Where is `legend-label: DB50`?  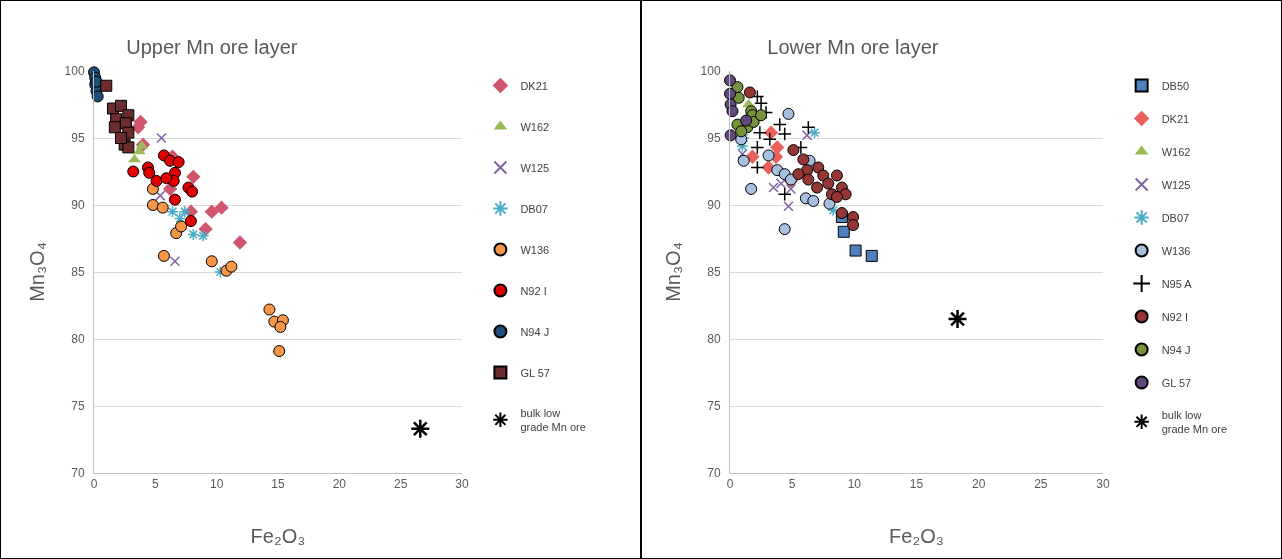 legend-label: DB50 is located at coordinates (1175, 85).